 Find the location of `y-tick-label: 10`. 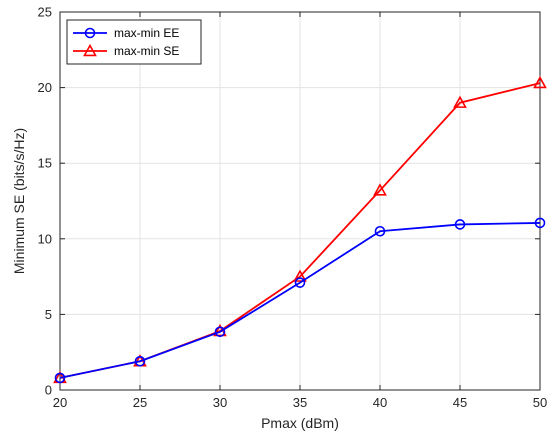

y-tick-label: 10 is located at coordinates (45, 238).